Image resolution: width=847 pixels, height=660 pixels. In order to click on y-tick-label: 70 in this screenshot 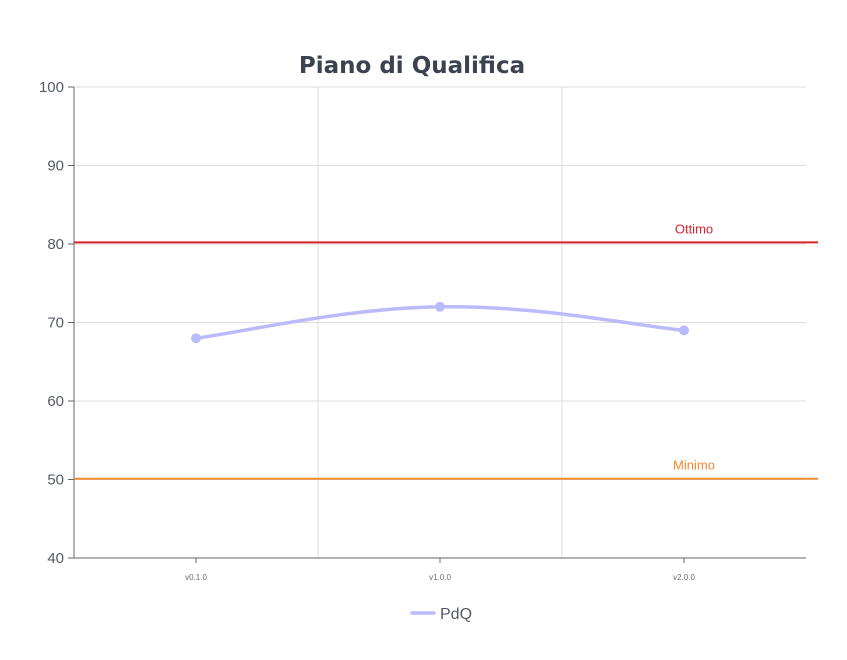, I will do `click(55, 323)`.